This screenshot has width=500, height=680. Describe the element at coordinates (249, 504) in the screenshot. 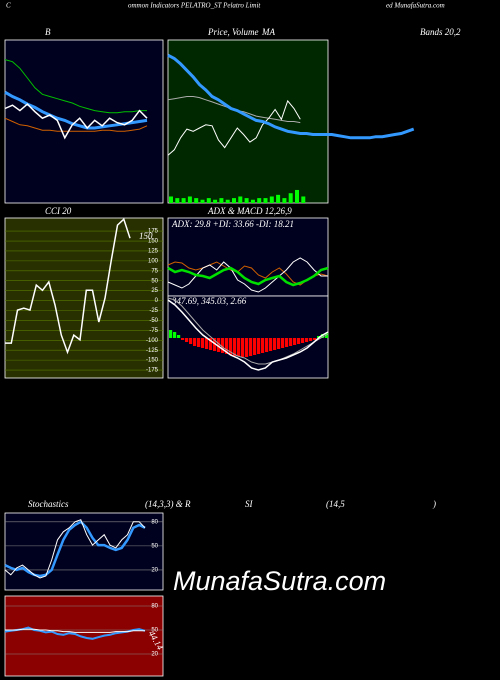

I see `panel-title: SI` at that location.